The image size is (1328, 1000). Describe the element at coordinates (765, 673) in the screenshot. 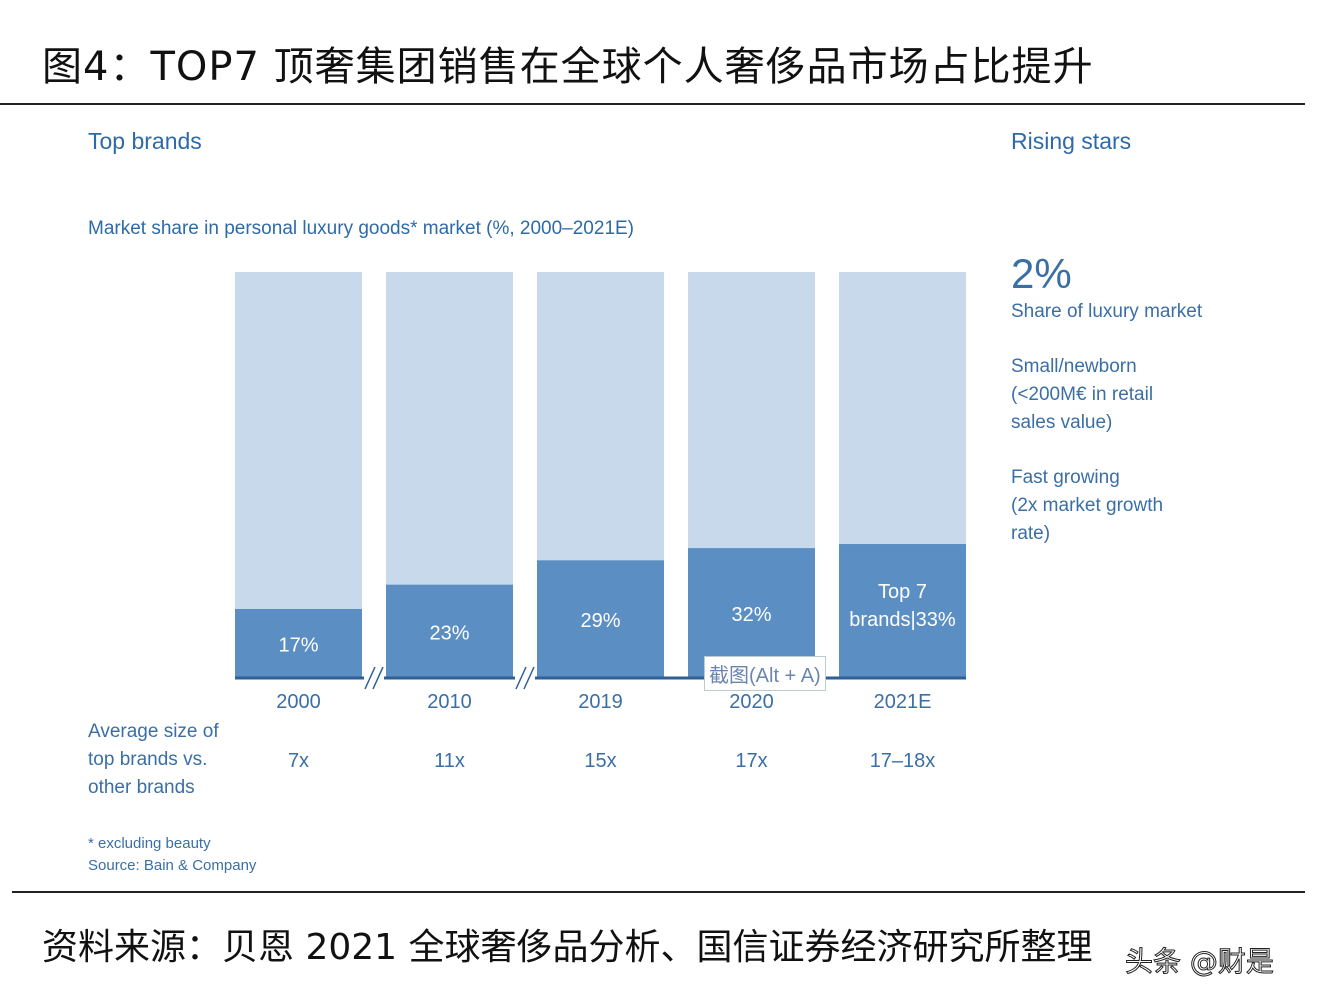

I see `screenshot-tooltip: 截图(Alt + A)` at that location.